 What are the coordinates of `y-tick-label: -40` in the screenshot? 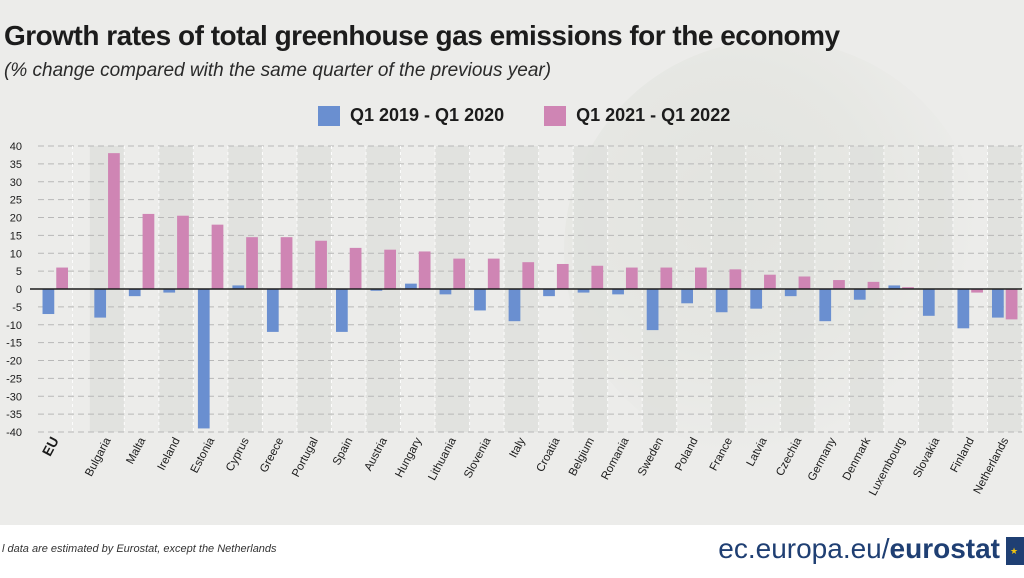 It's located at (14, 433).